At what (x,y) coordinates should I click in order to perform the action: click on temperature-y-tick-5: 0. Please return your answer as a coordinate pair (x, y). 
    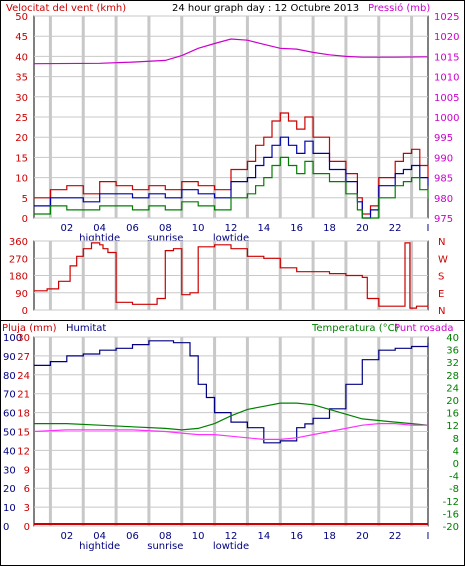
    Looking at the image, I should click on (456, 464).